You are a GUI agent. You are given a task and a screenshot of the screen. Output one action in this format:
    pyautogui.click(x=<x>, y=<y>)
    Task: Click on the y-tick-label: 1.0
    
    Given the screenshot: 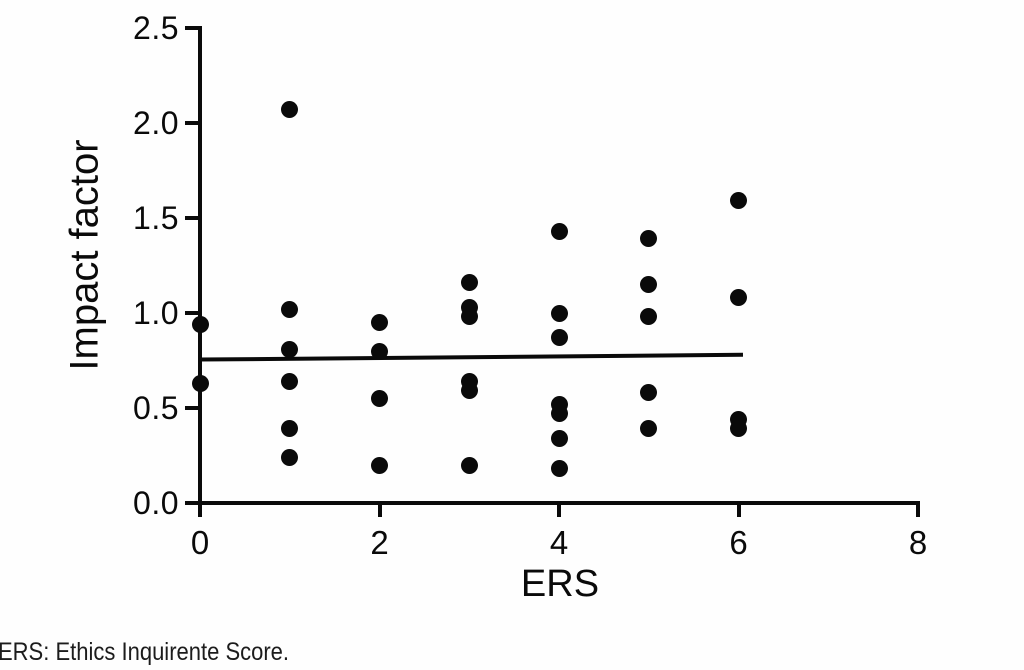 What is the action you would take?
    pyautogui.click(x=156, y=313)
    